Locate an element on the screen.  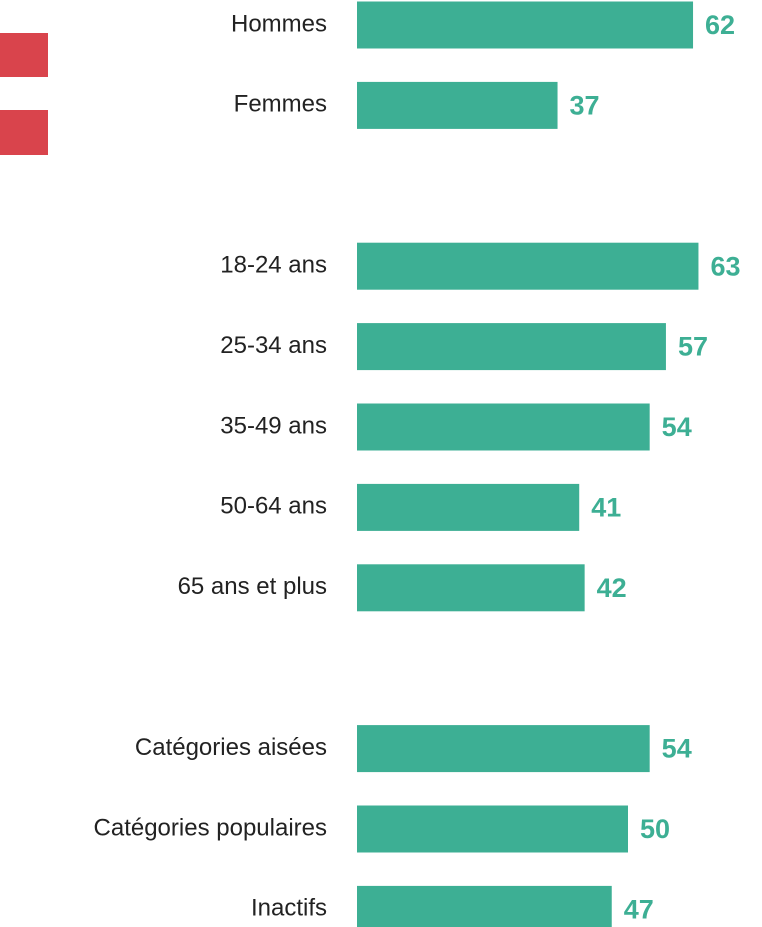
value-label: 42 is located at coordinates (612, 588).